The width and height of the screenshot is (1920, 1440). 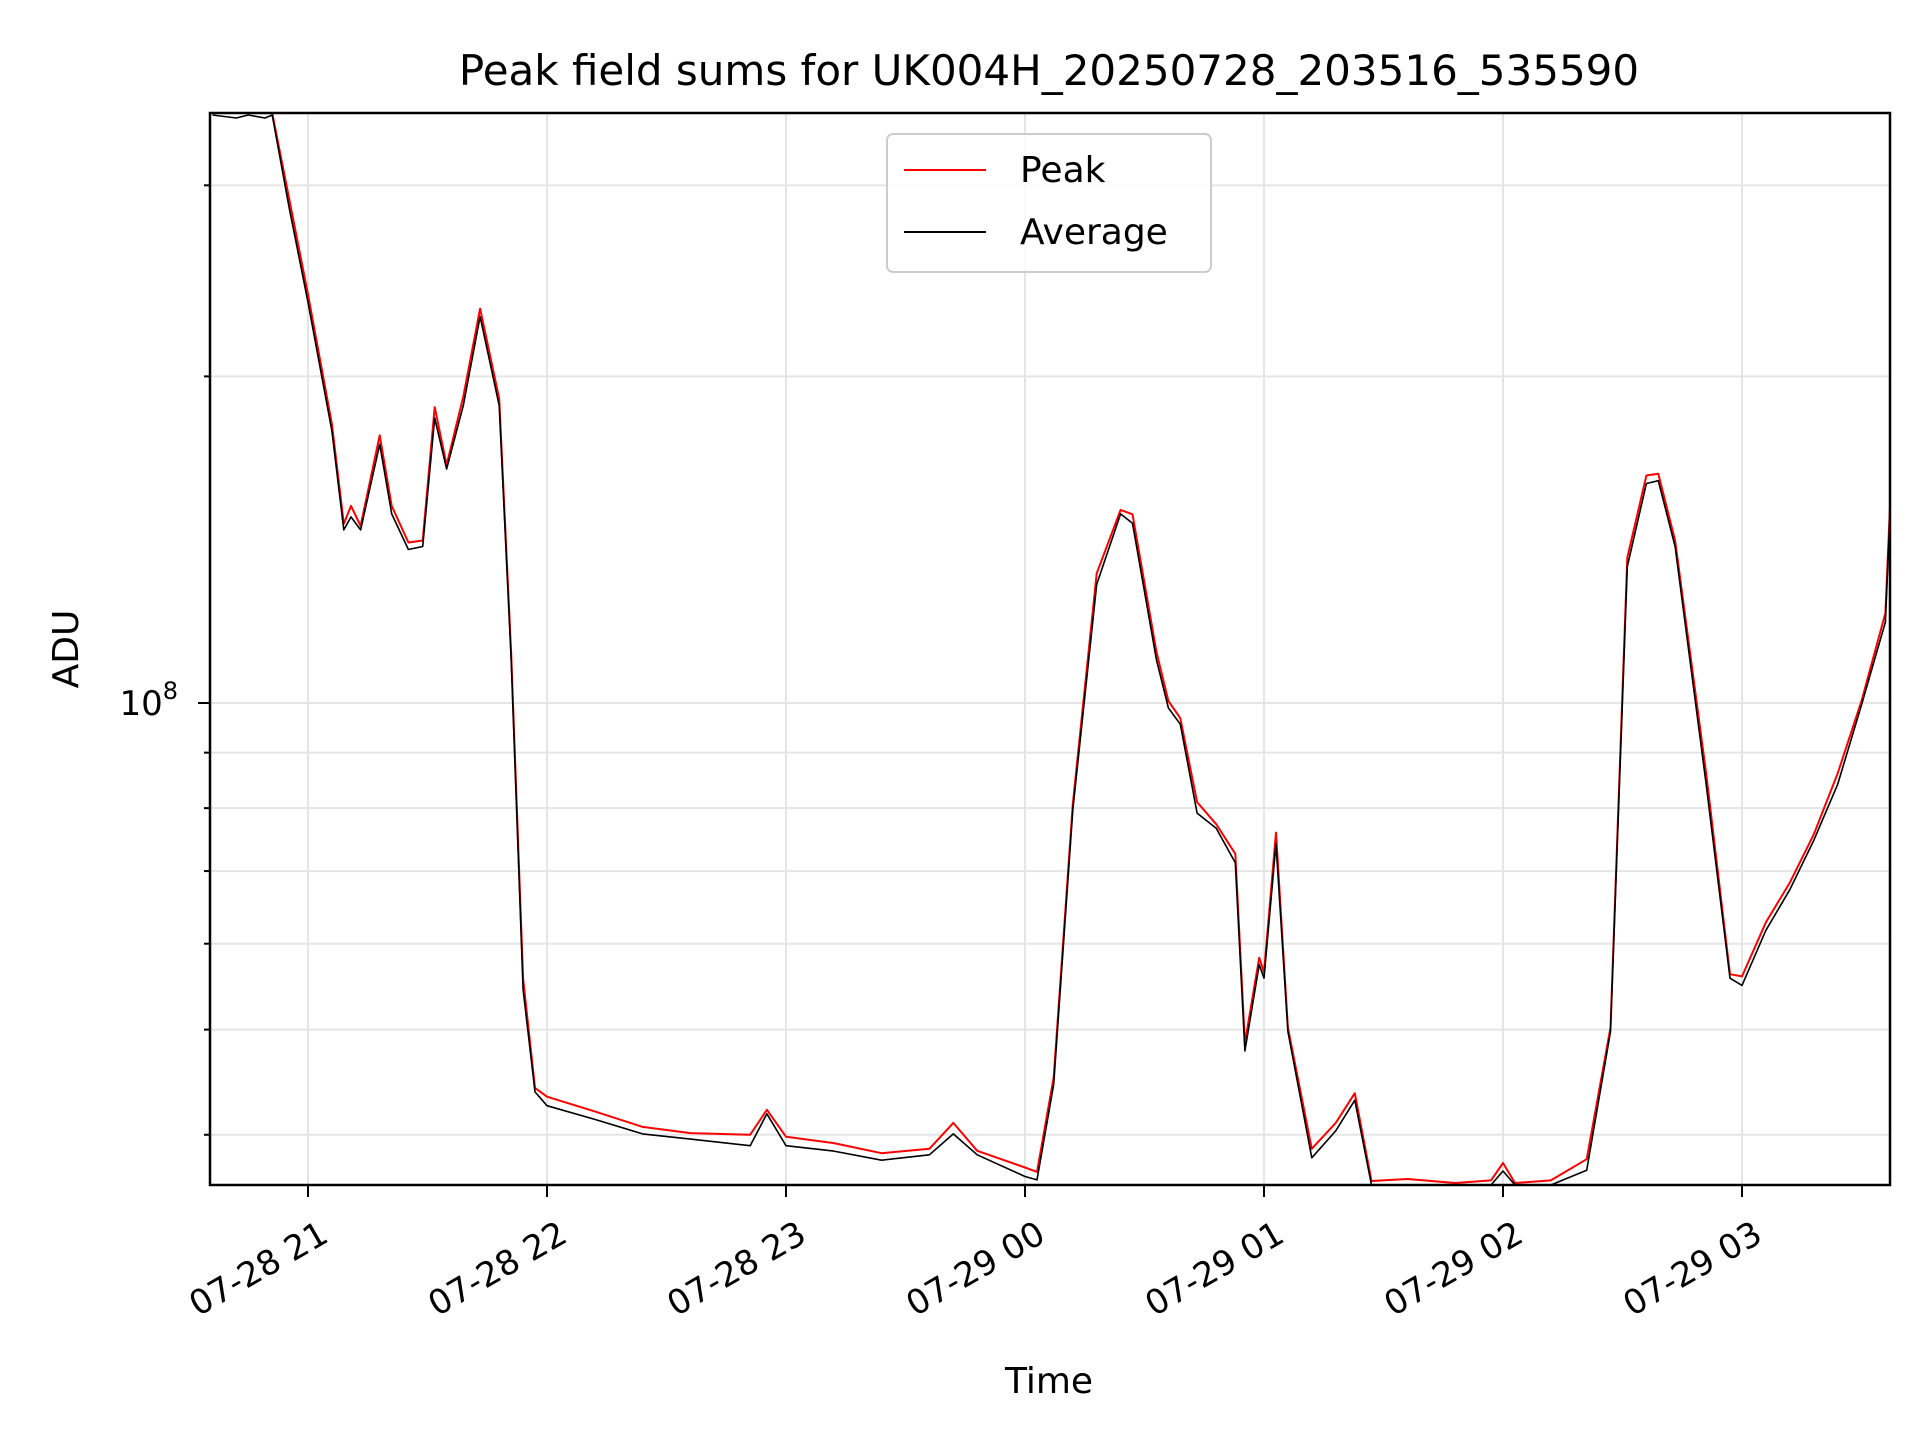 What do you see at coordinates (1693, 1269) in the screenshot?
I see `x-tick-label: 07-29 03` at bounding box center [1693, 1269].